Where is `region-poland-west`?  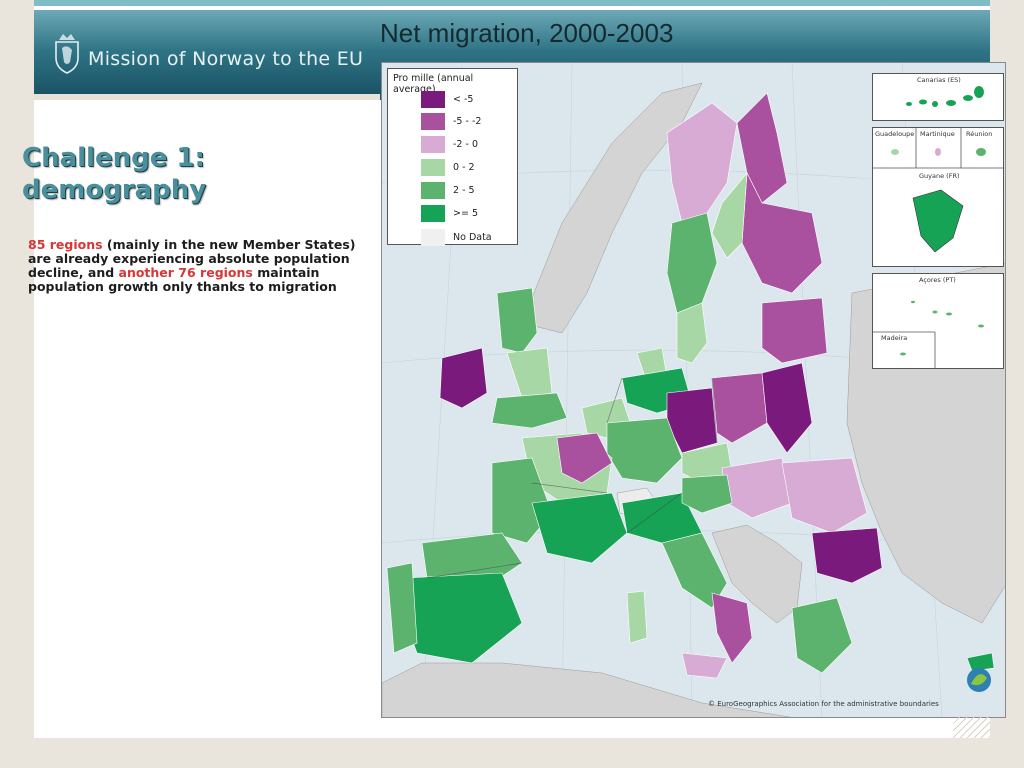
region-poland-west is located at coordinates (739, 408).